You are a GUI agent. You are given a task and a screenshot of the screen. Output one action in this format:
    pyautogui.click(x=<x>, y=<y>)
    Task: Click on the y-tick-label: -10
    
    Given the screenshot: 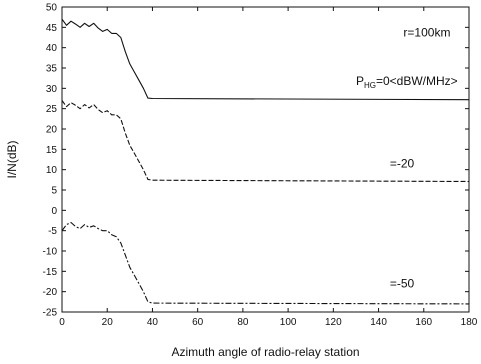 What is the action you would take?
    pyautogui.click(x=50, y=252)
    